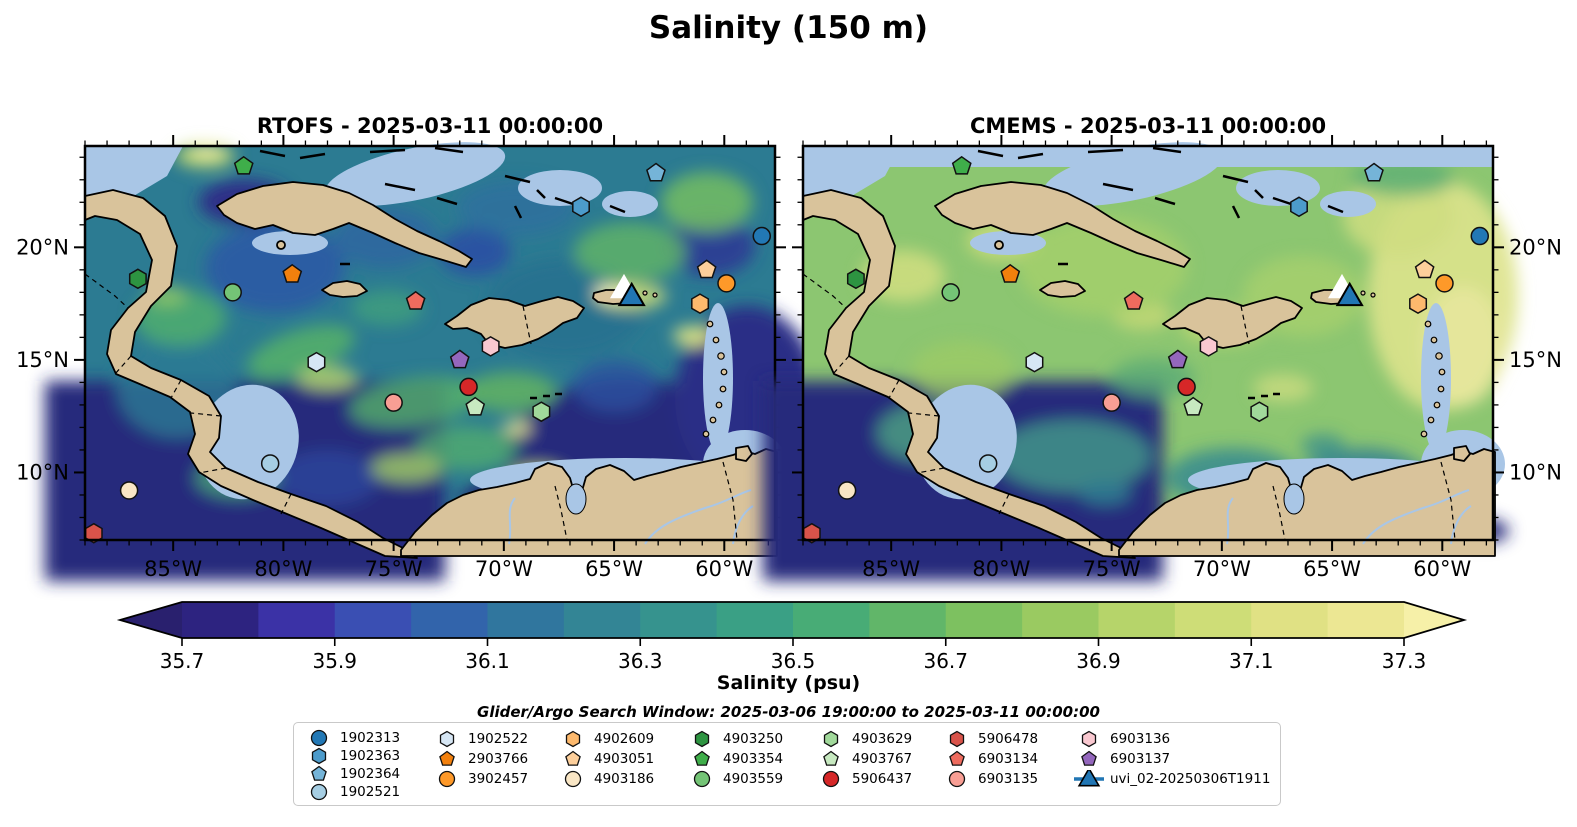  I want to click on legend-column: 4903629 4903767 5906437, so click(877, 764).